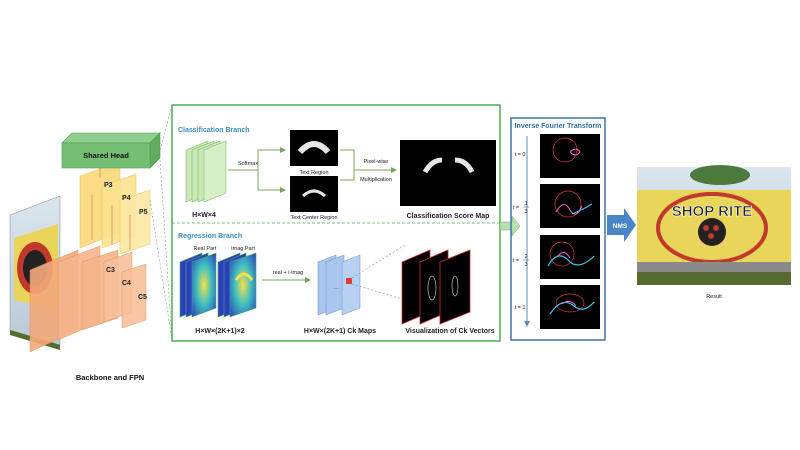  Describe the element at coordinates (204, 215) in the screenshot. I see `classification-shape: H×W×4` at that location.